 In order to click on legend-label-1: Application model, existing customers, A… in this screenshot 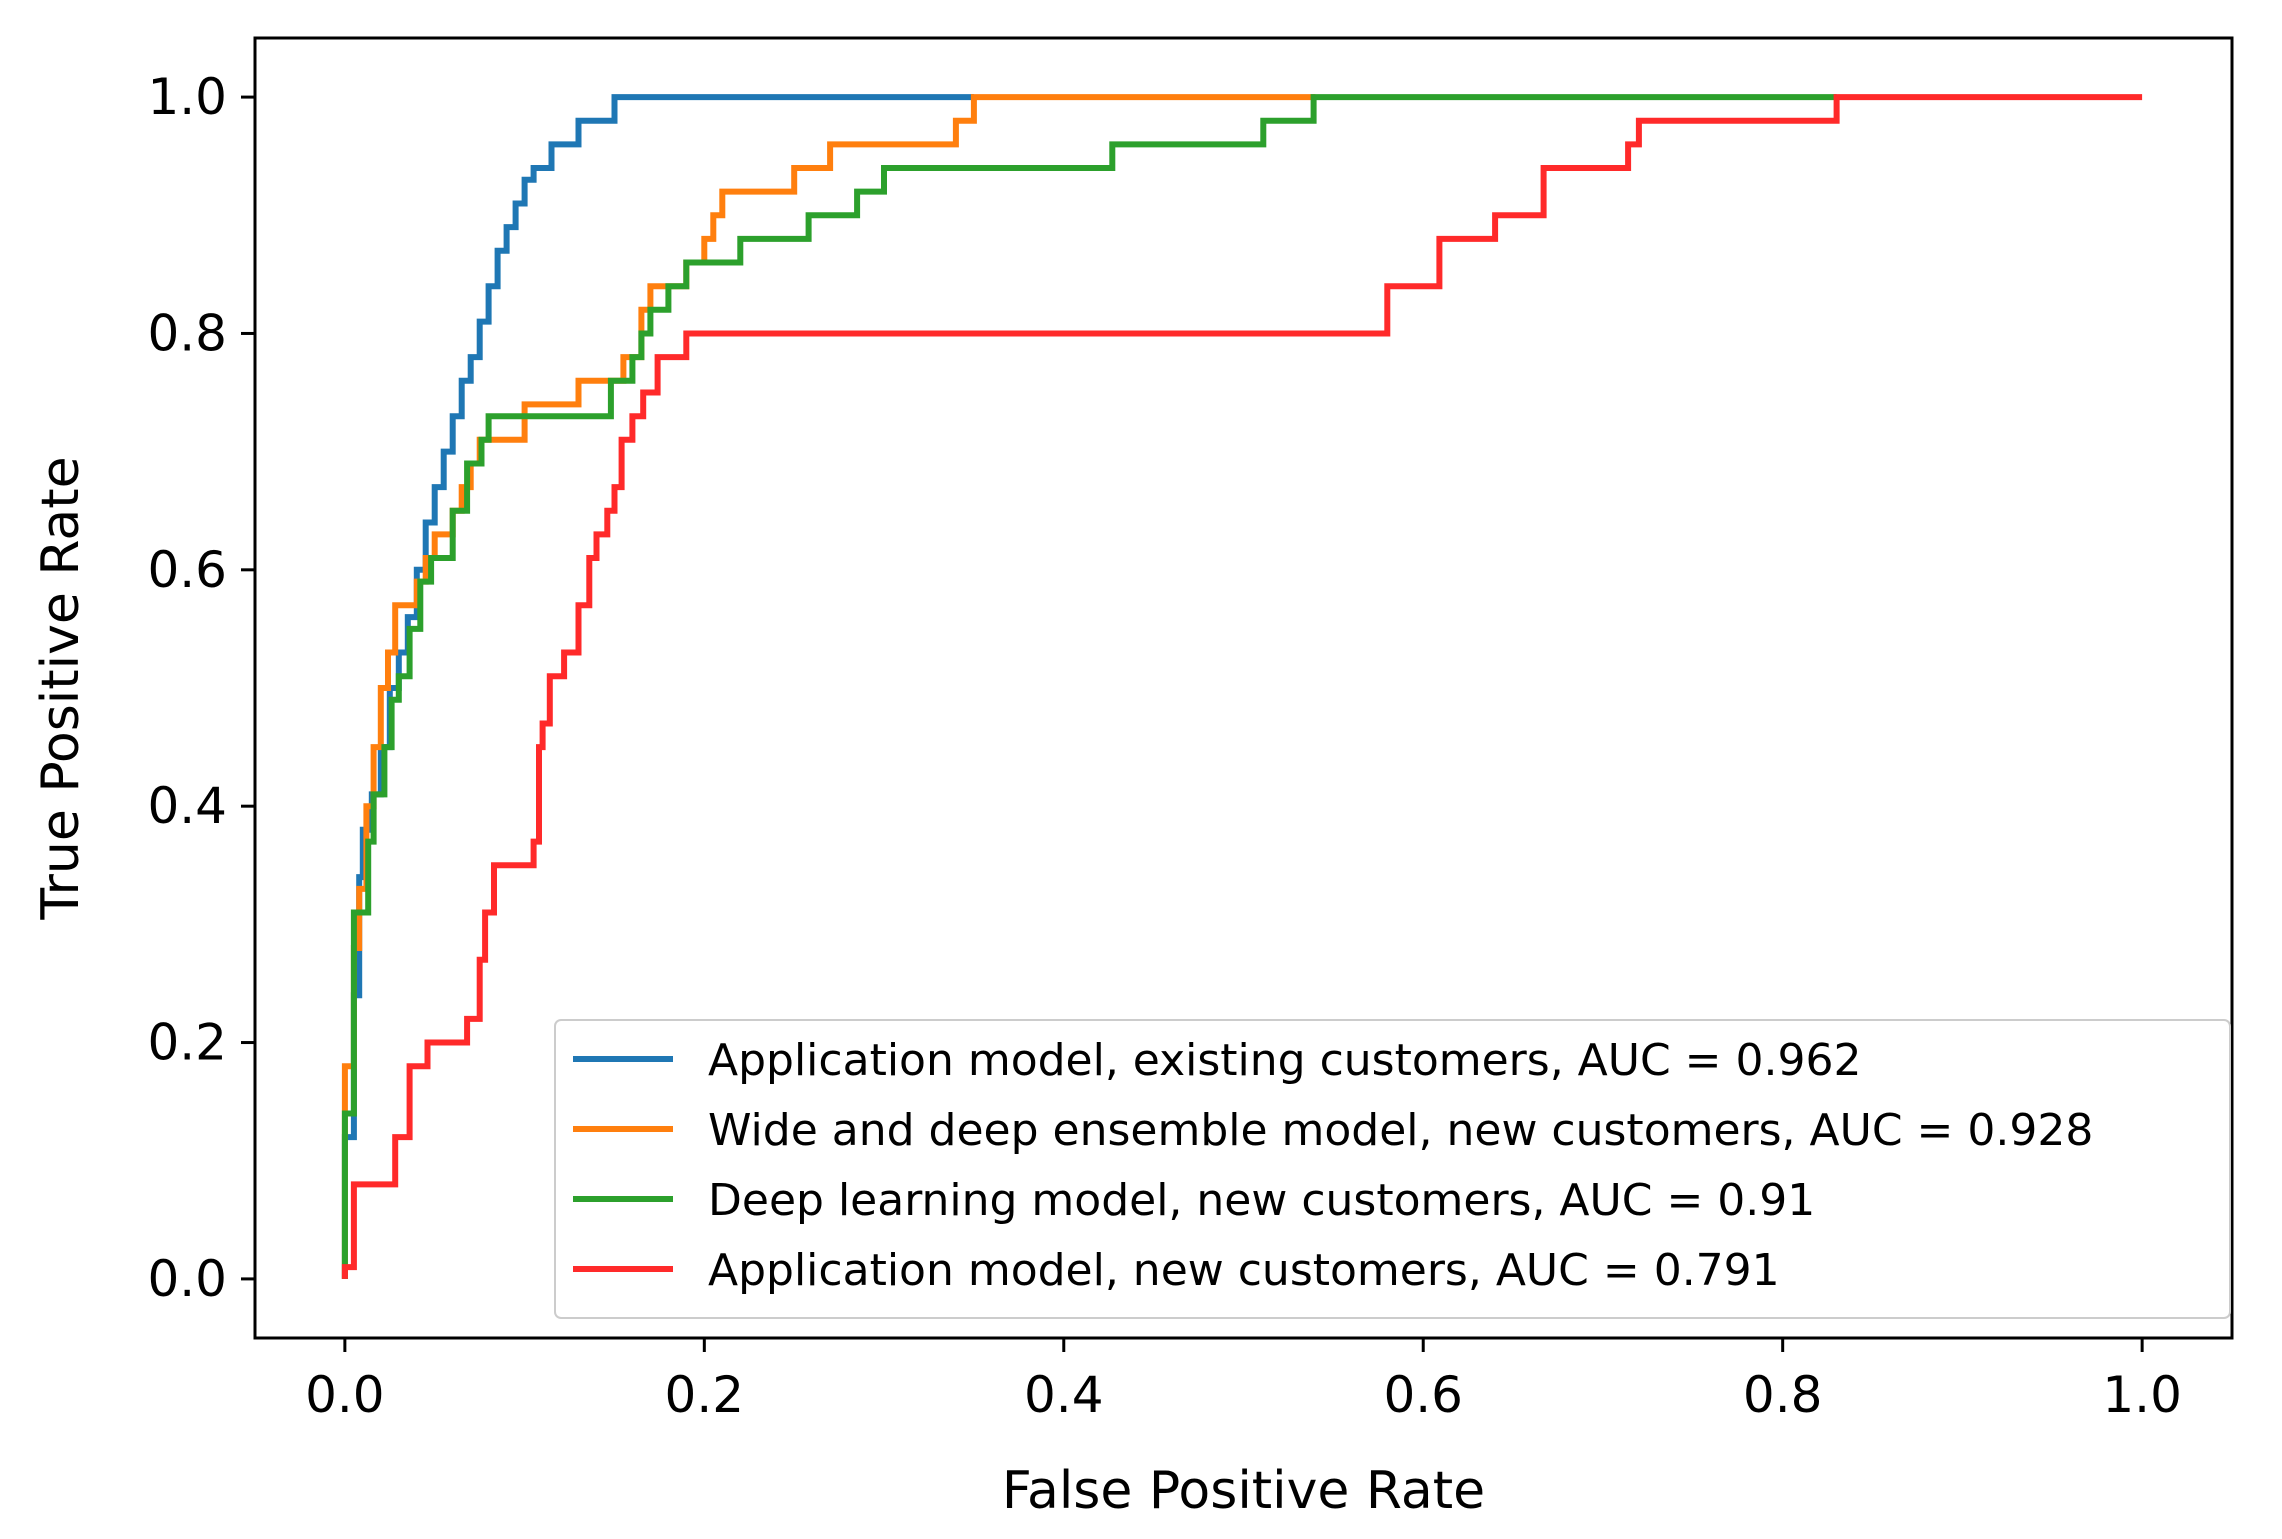, I will do `click(1285, 1060)`.